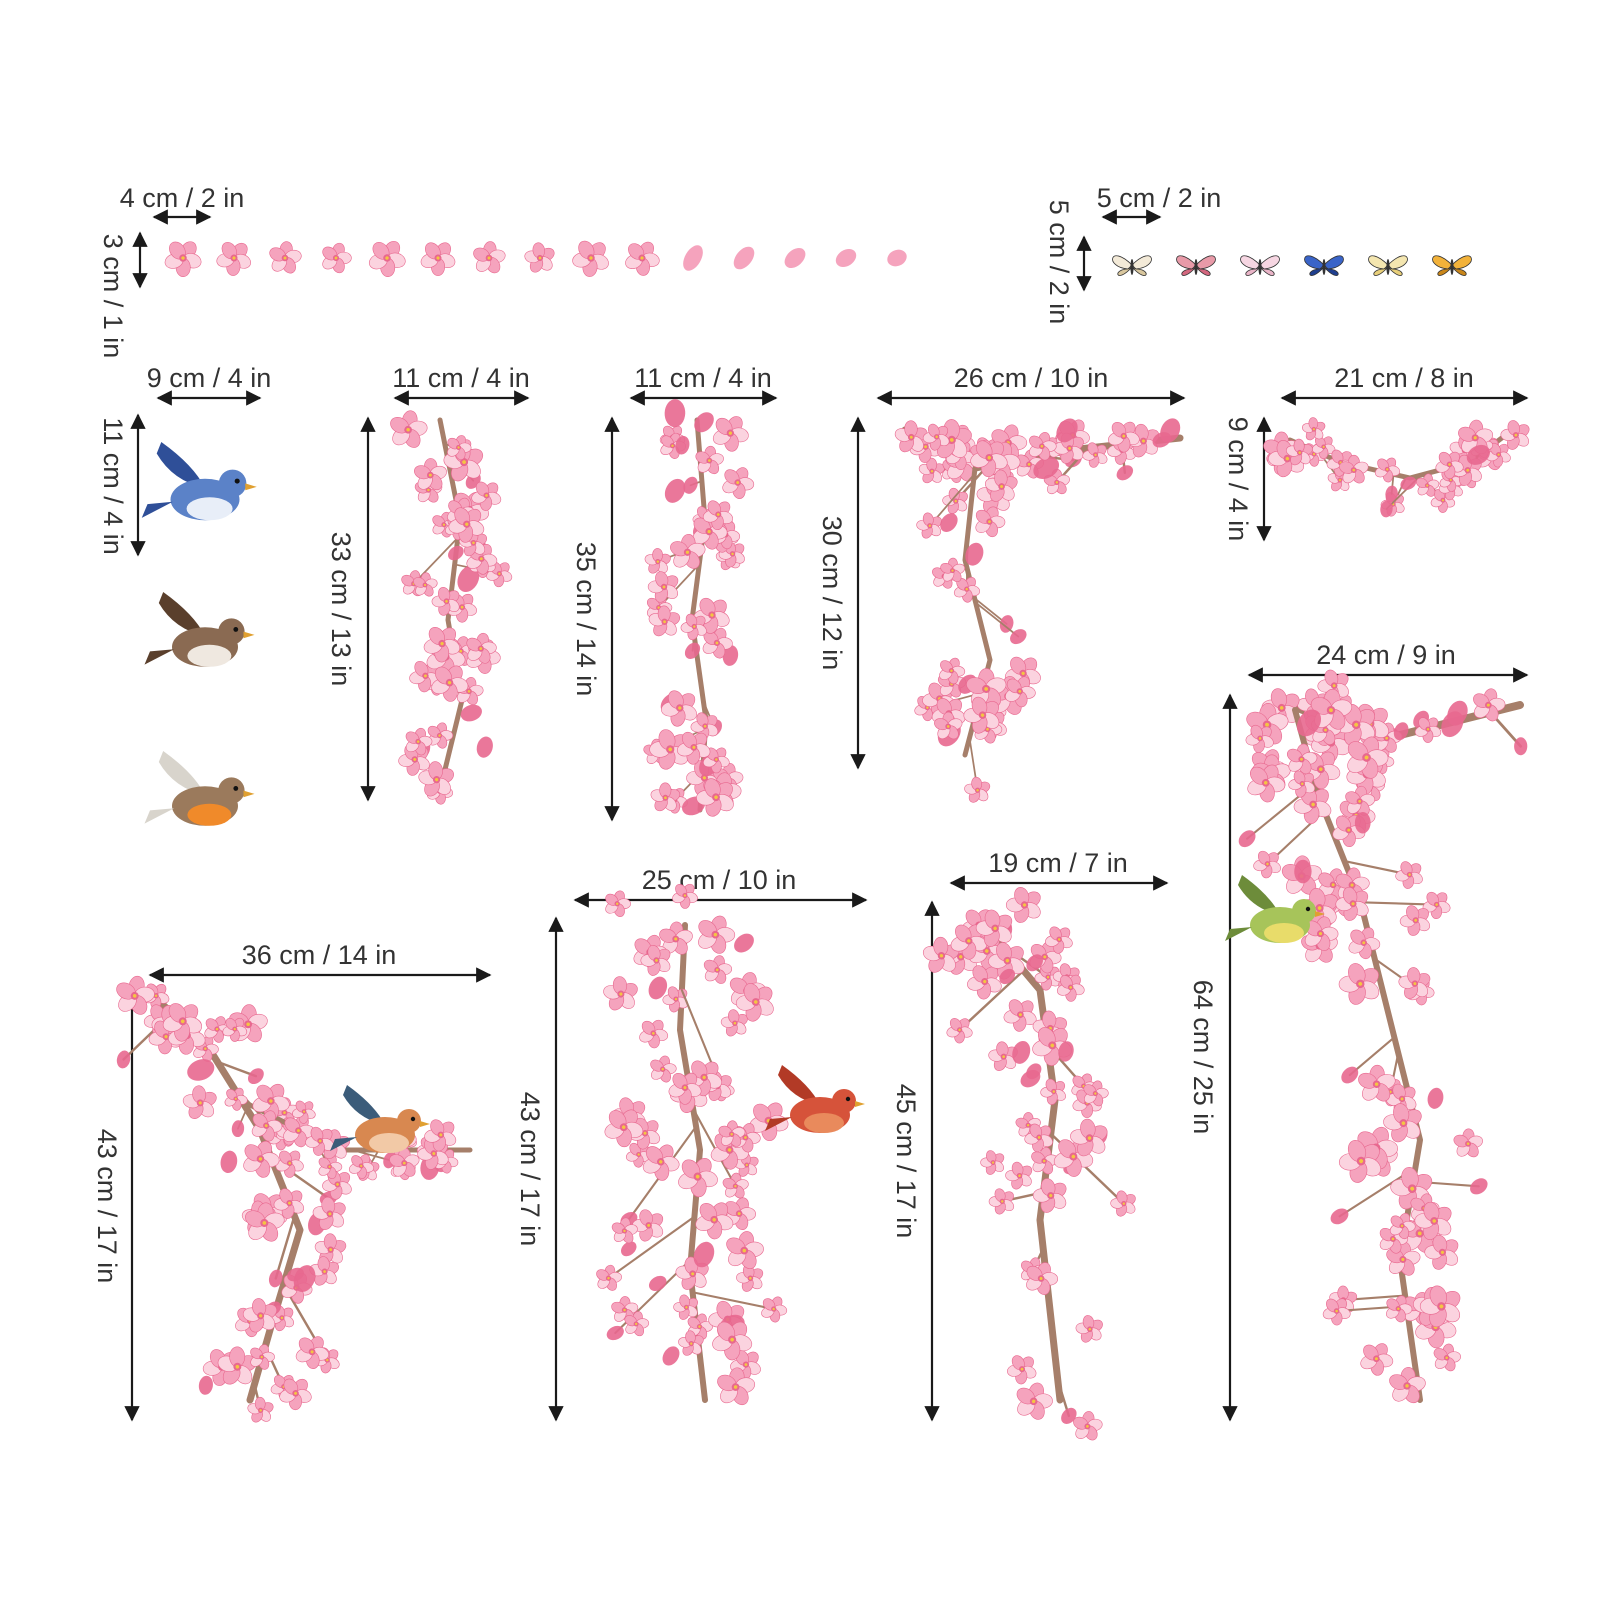 The image size is (1600, 1600). Describe the element at coordinates (897, 258) in the screenshot. I see `petal-piece` at that location.